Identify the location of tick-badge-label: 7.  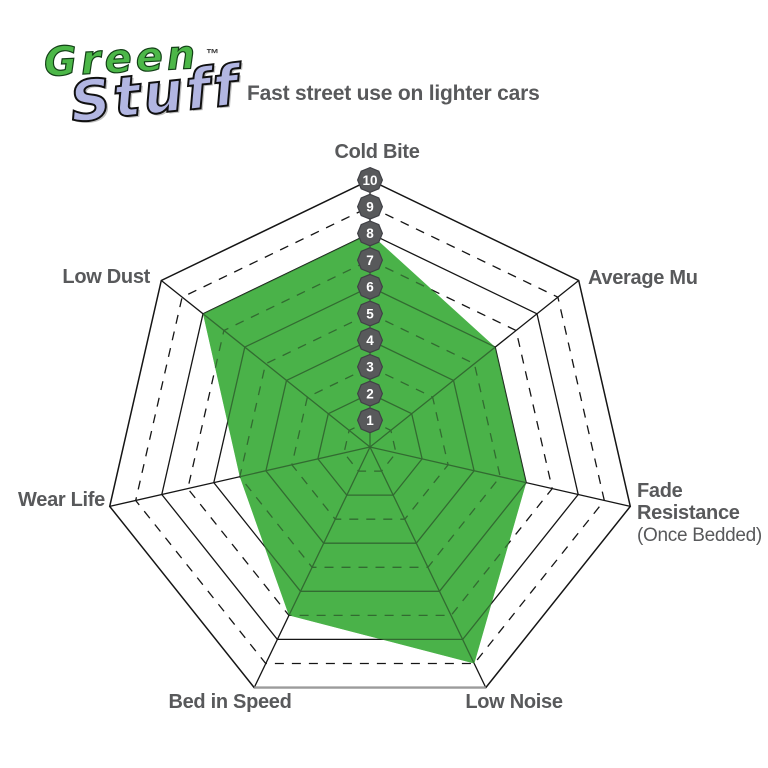
(370, 260).